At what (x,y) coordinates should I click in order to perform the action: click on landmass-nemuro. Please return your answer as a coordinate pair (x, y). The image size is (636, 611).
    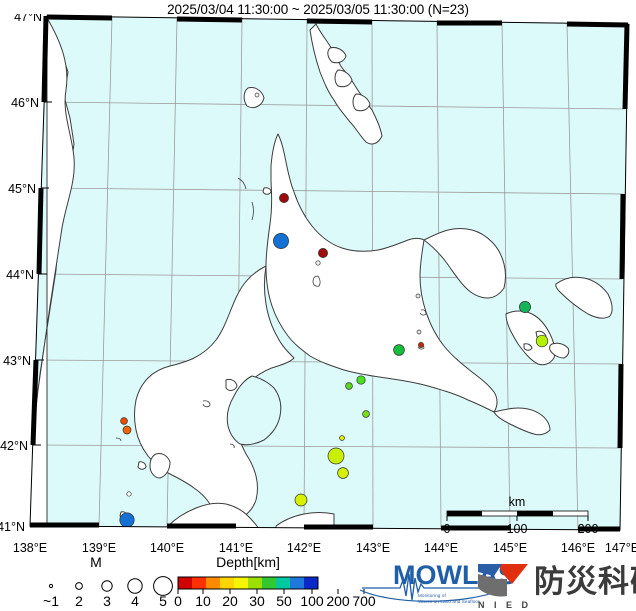
    Looking at the image, I should click on (522, 421).